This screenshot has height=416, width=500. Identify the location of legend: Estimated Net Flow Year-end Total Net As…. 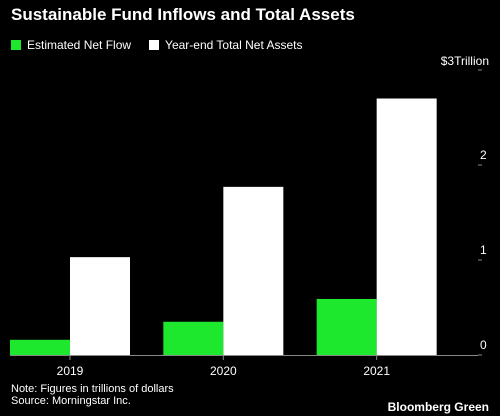
(156, 45).